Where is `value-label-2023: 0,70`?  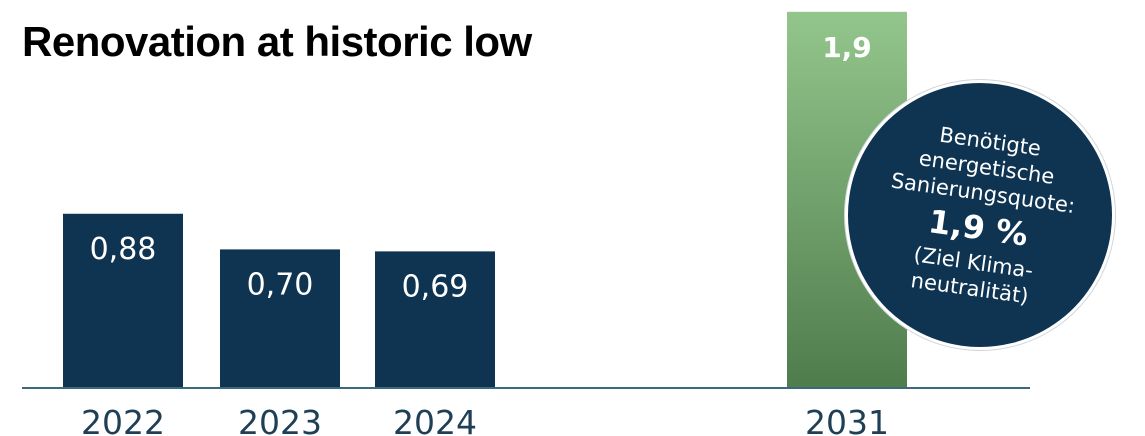 value-label-2023: 0,70 is located at coordinates (280, 284).